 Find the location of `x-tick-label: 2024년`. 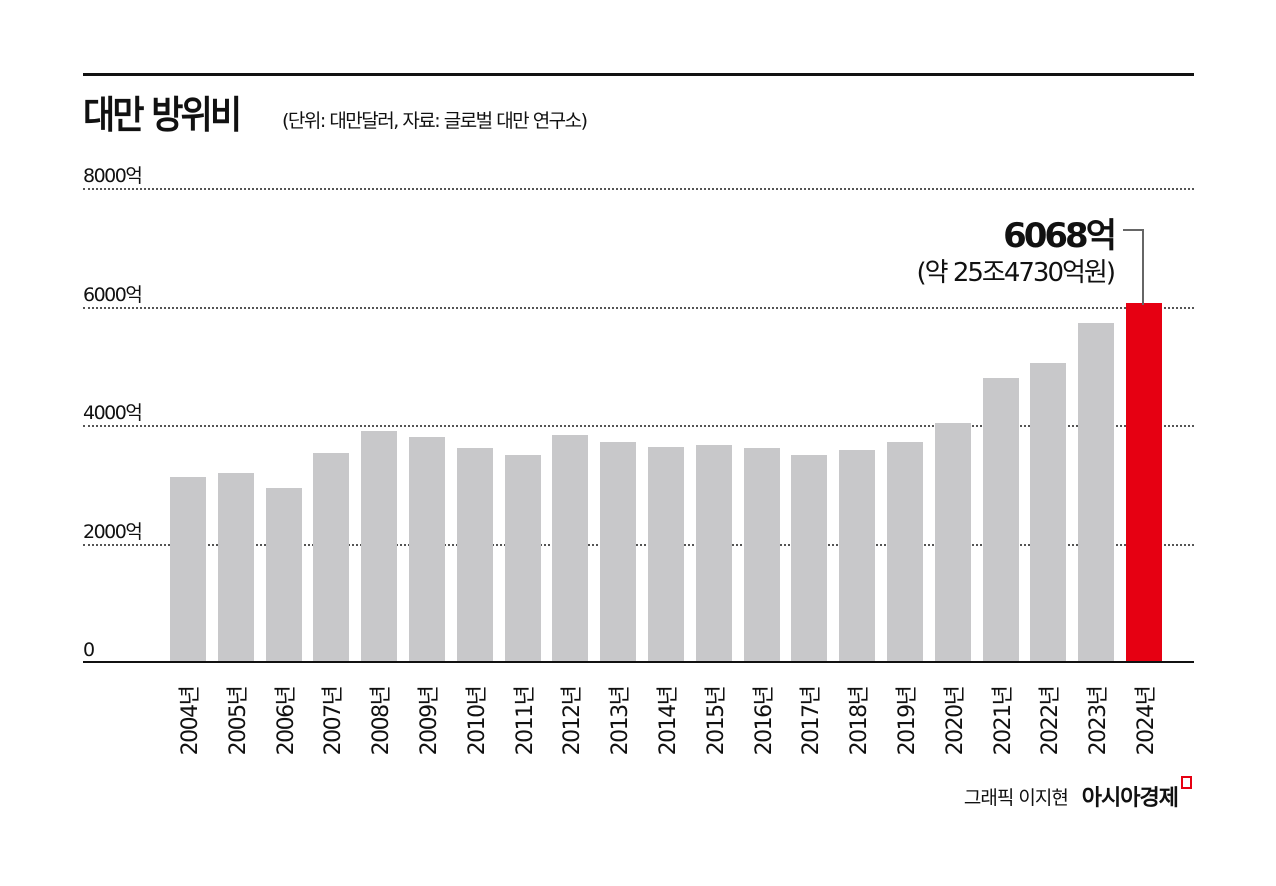

x-tick-label: 2024년 is located at coordinates (1146, 721).